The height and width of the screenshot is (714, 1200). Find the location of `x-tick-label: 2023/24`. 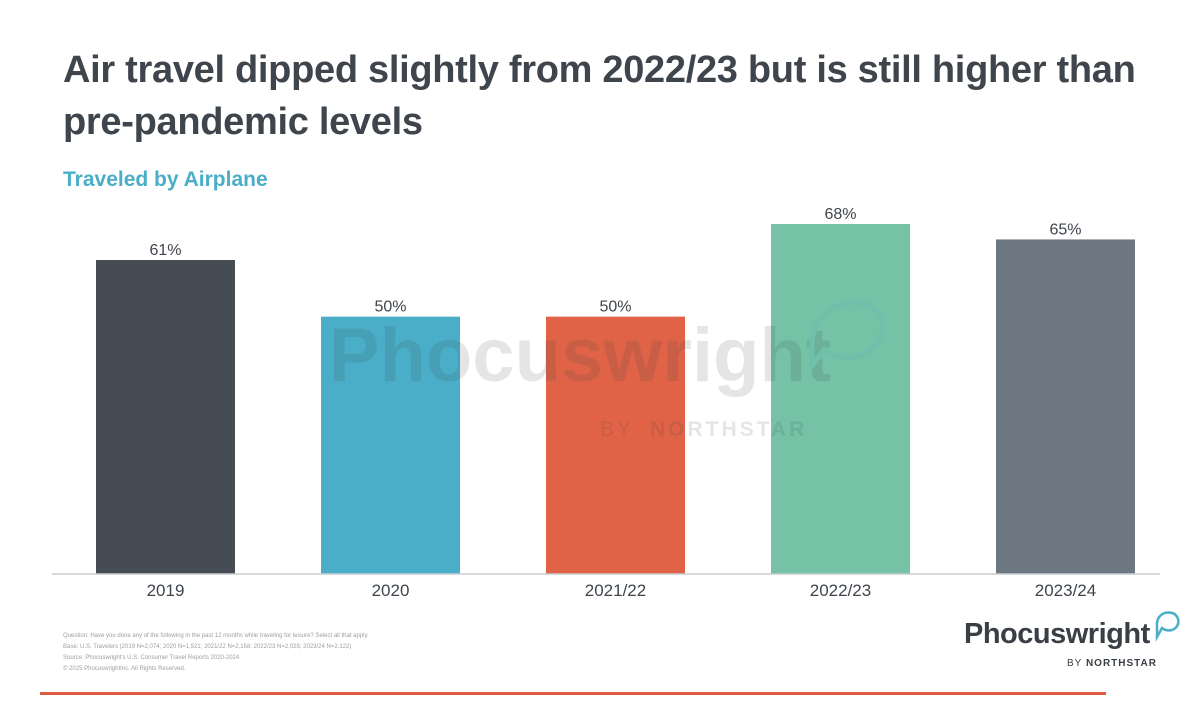

x-tick-label: 2023/24 is located at coordinates (1065, 590).